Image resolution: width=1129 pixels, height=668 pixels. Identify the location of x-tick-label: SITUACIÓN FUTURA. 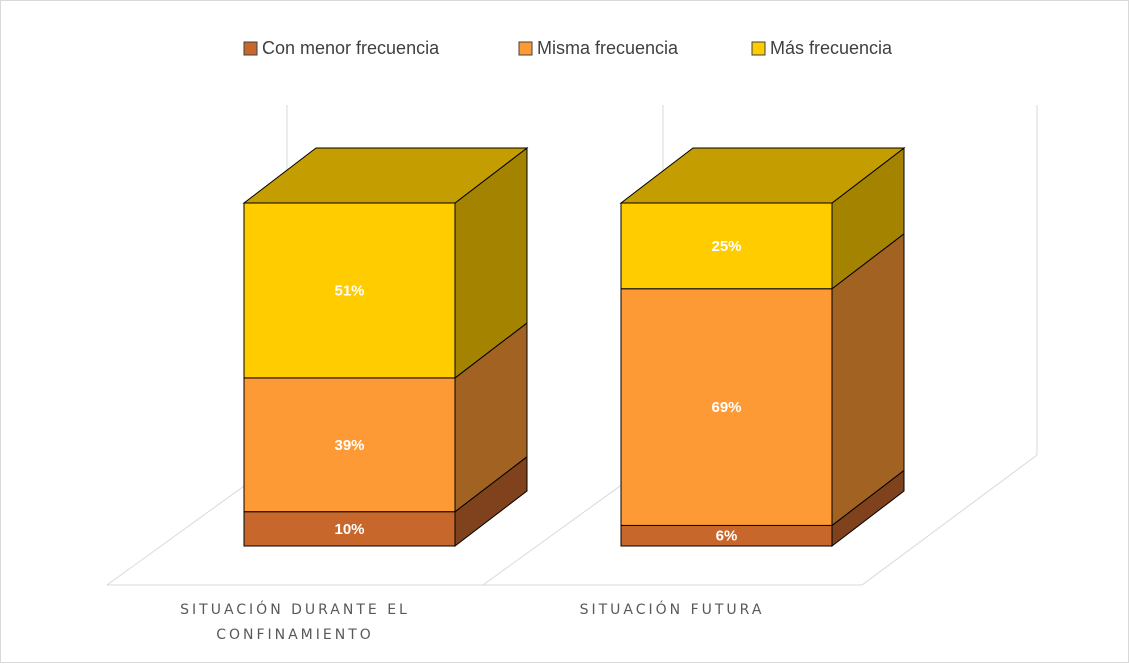
(672, 610).